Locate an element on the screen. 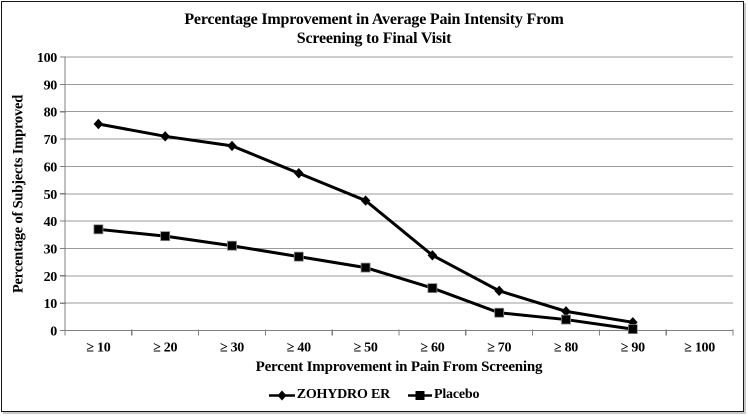 The image size is (748, 417). y-tick-label: 0 is located at coordinates (53, 332).